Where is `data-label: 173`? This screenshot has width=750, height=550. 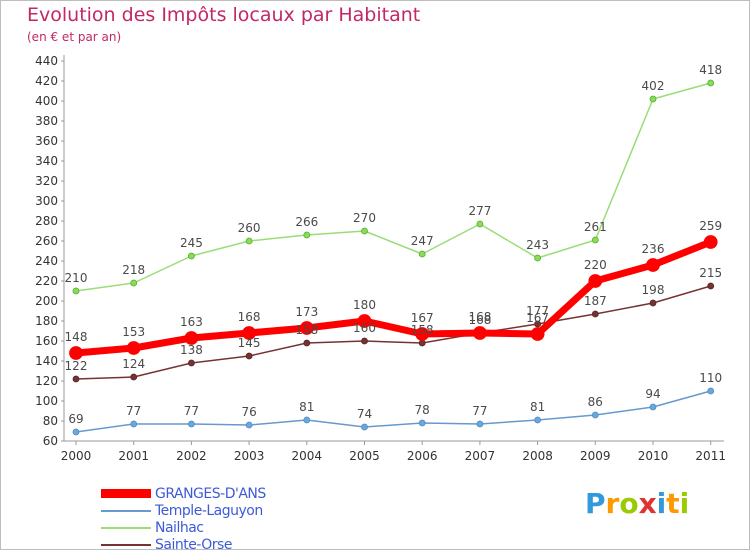 data-label: 173 is located at coordinates (306, 312).